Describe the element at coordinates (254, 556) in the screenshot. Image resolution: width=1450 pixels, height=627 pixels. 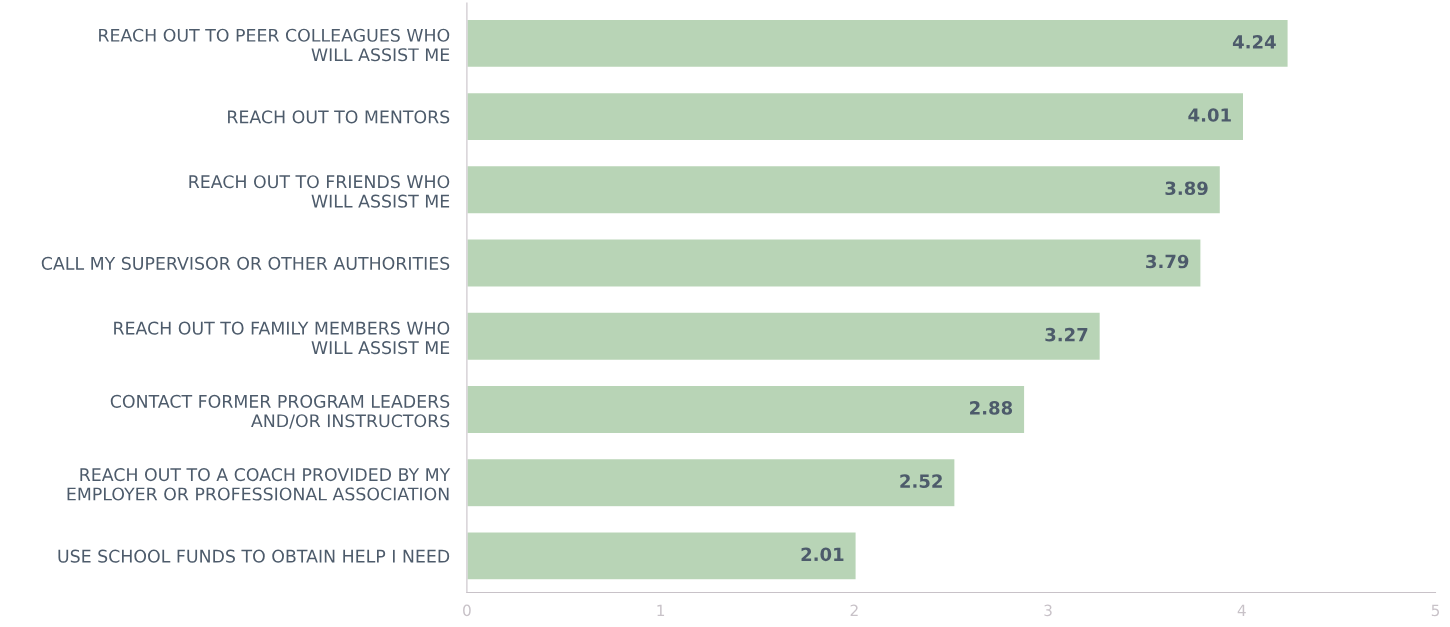
I see `y-tick-label: USE SCHOOL FUNDS TO OBTAIN HELP I NEED` at that location.